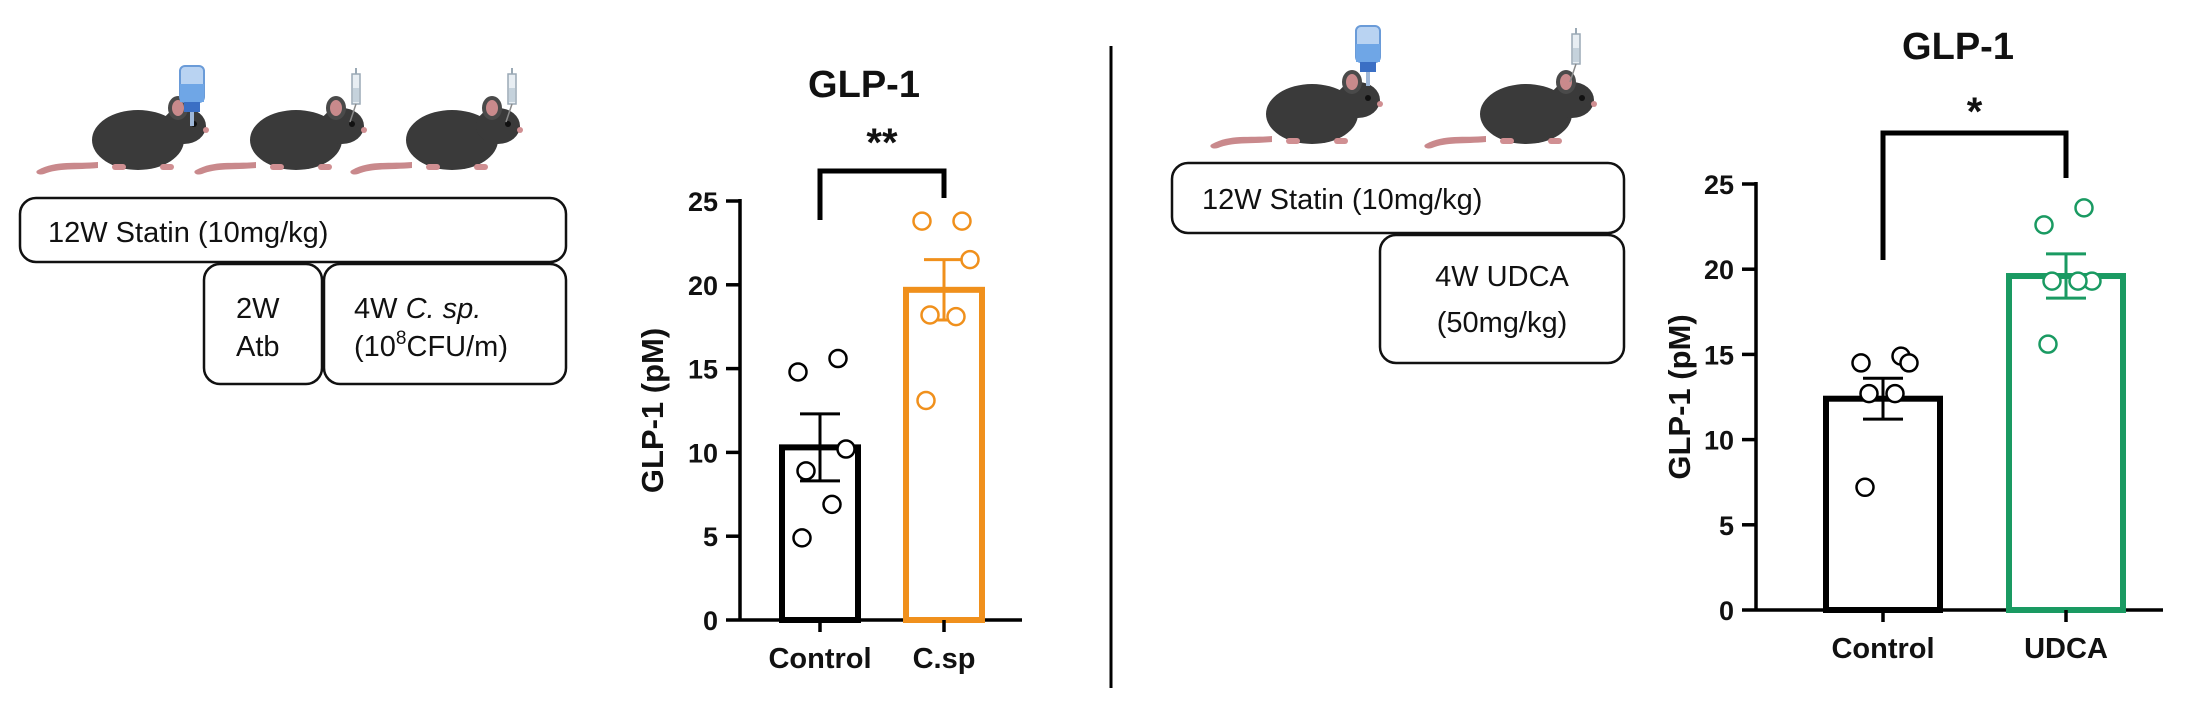  Describe the element at coordinates (1502, 323) in the screenshot. I see `udca-box-label-line2: (50mg/kg)` at that location.